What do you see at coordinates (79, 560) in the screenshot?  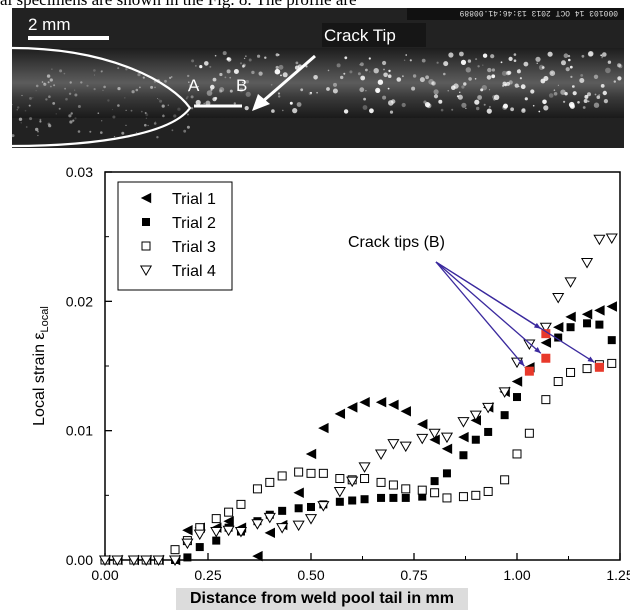 I see `y-tick-label: 0.00` at bounding box center [79, 560].